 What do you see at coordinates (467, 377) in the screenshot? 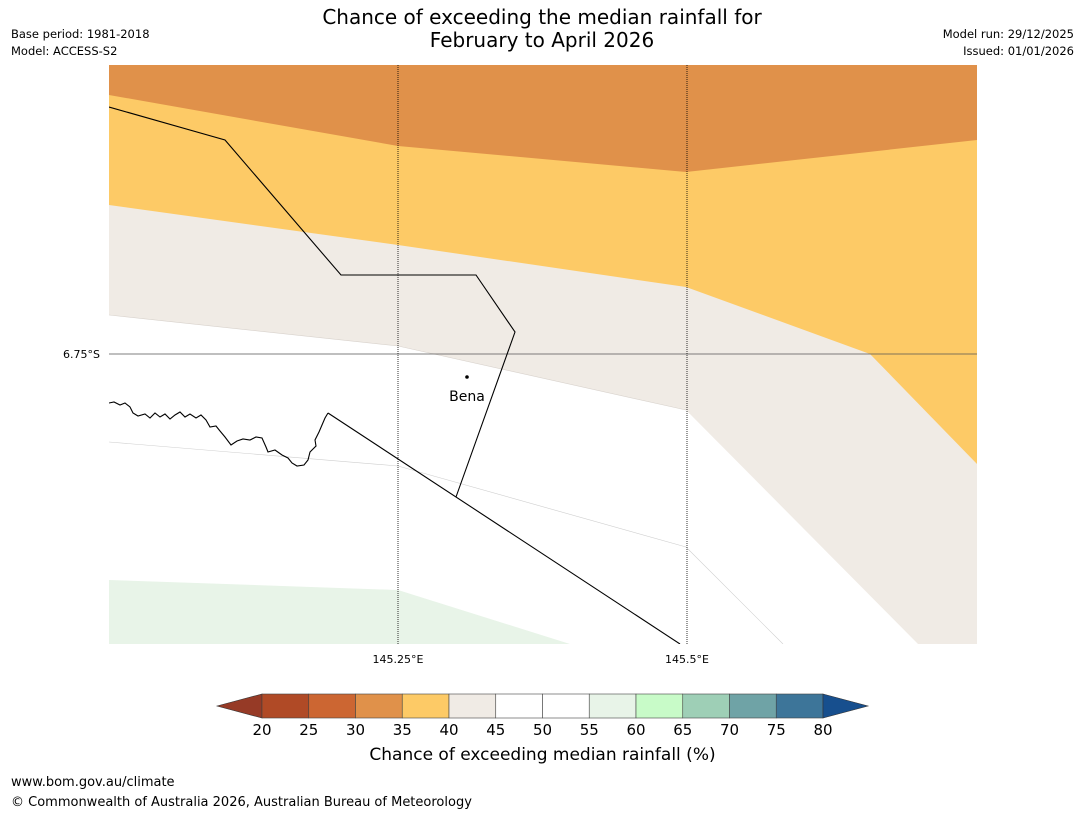
I see `town-marker` at bounding box center [467, 377].